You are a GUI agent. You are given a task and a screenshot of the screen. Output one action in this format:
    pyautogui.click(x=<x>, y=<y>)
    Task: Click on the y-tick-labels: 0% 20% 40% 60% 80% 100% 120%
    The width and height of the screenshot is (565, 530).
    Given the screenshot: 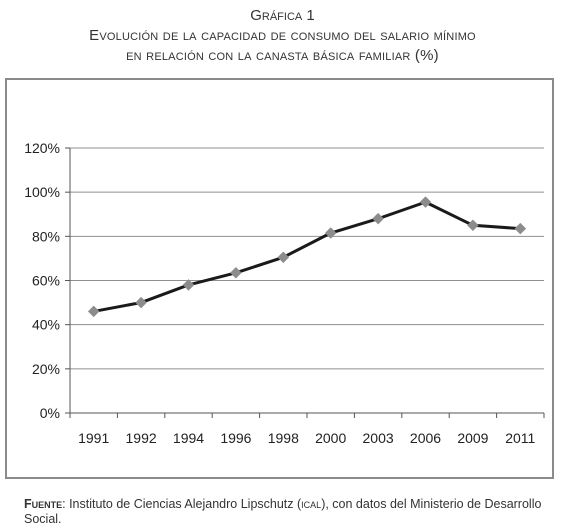 What is the action you would take?
    pyautogui.click(x=42, y=280)
    